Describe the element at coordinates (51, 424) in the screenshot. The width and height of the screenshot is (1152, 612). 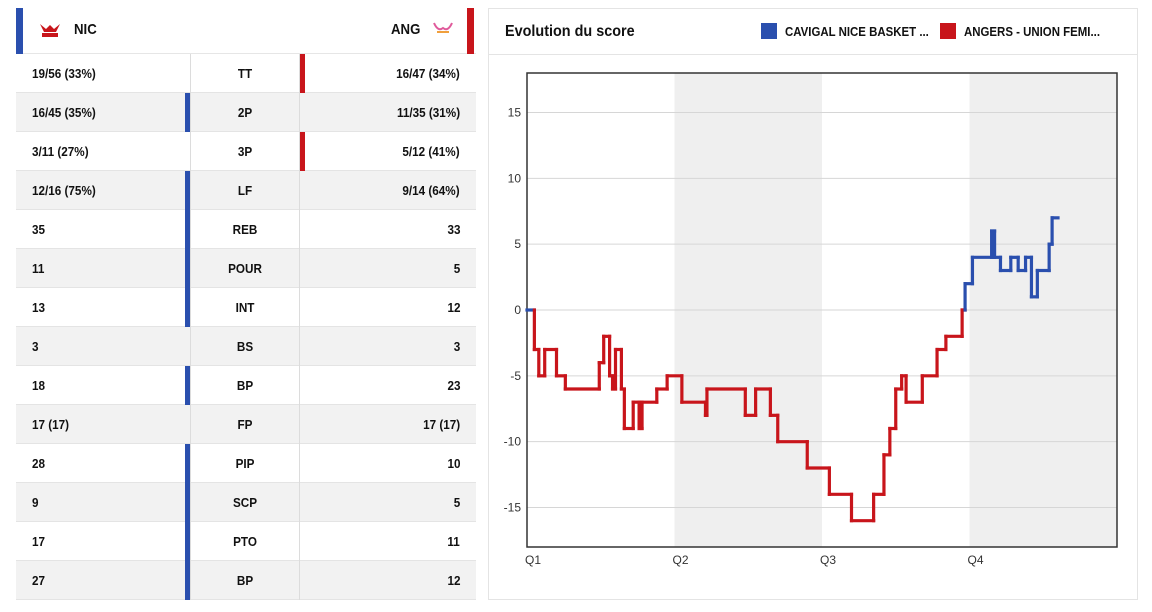
I see `home-stat-value: 17 (17)` at that location.